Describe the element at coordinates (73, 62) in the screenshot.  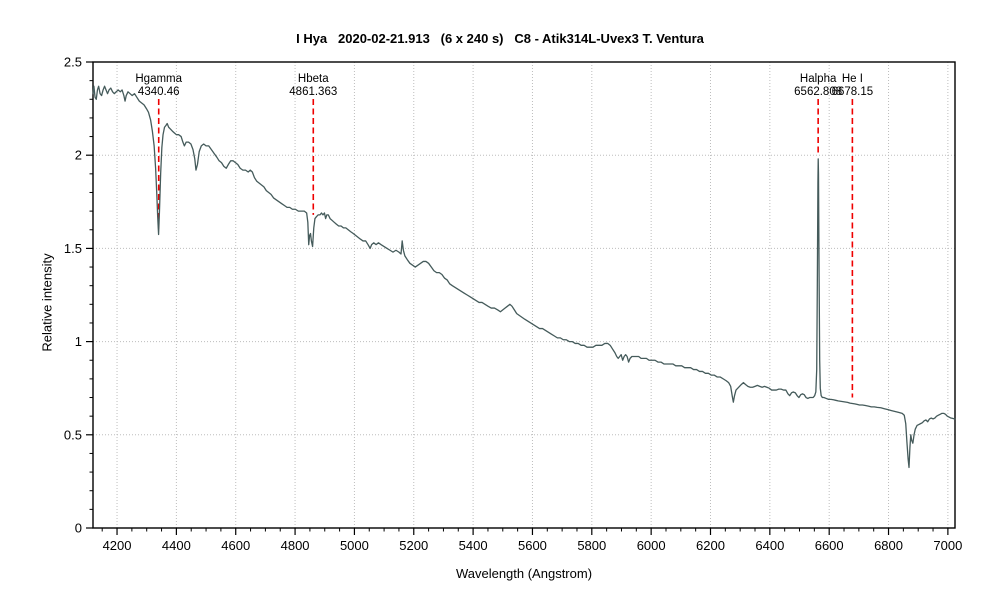
I see `y-tick-label: 2.5` at that location.